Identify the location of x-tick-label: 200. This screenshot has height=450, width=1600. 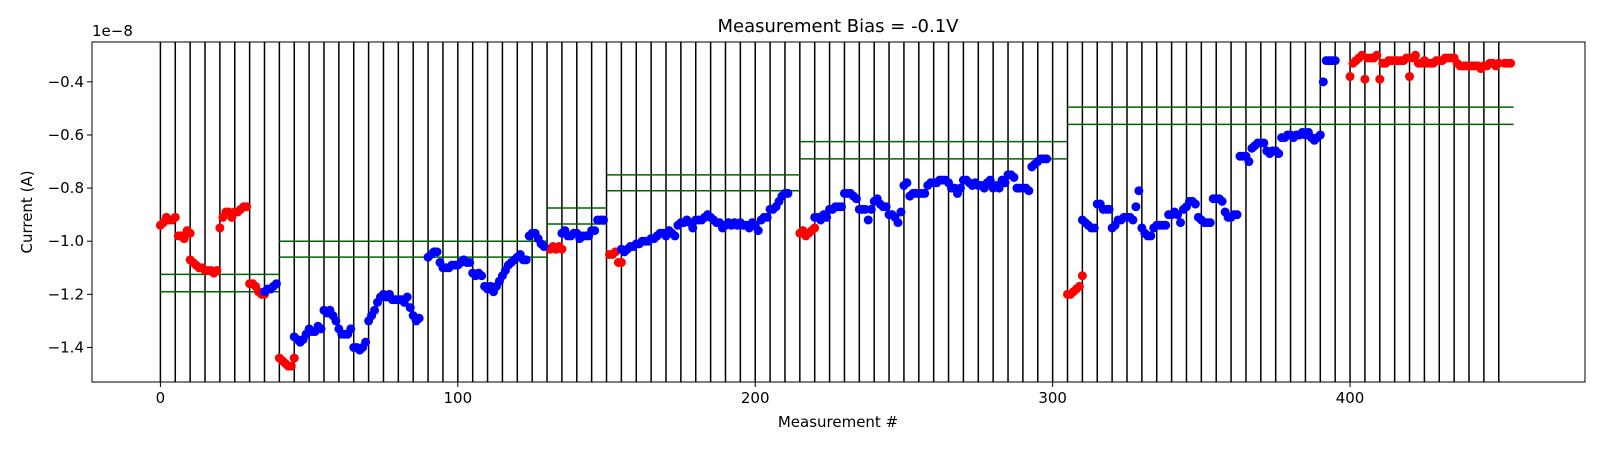
(755, 398).